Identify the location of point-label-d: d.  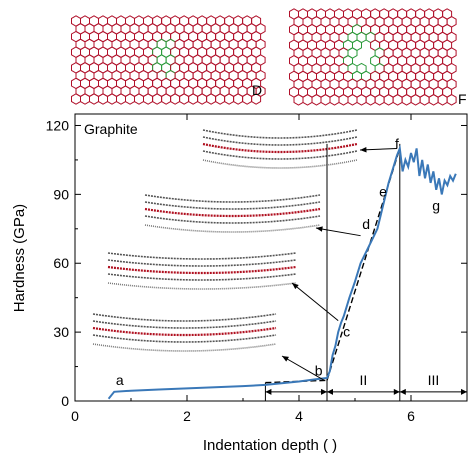
(366, 224).